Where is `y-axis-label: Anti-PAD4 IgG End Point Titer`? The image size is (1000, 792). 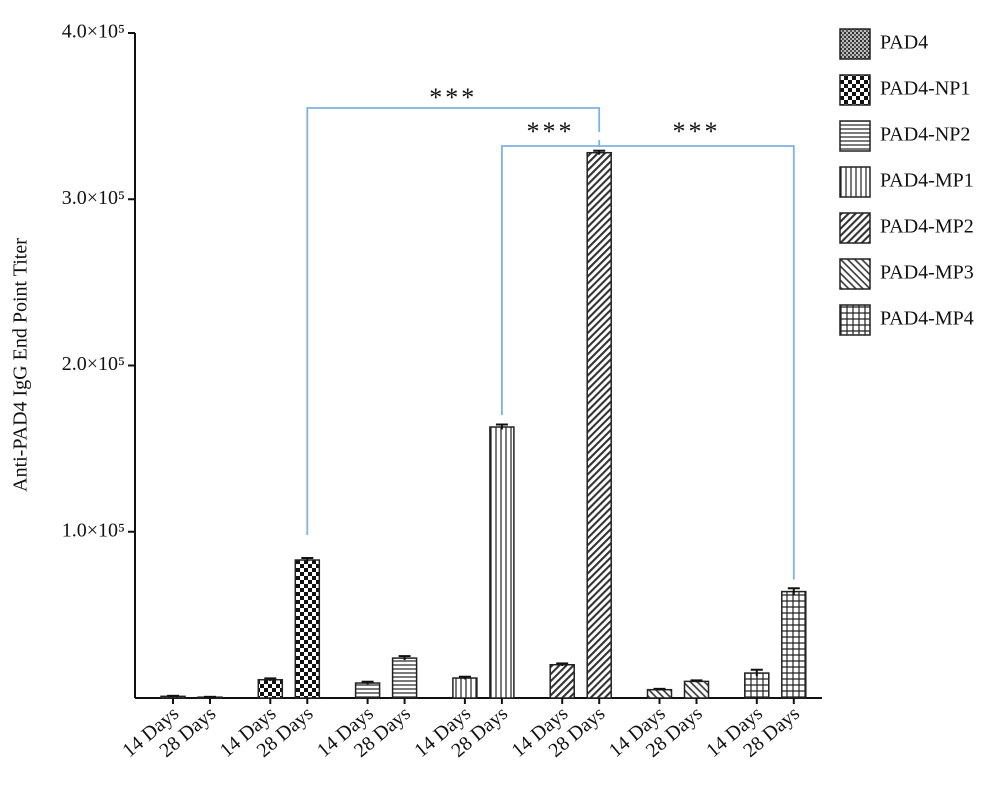 y-axis-label: Anti-PAD4 IgG End Point Titer is located at coordinates (21, 365).